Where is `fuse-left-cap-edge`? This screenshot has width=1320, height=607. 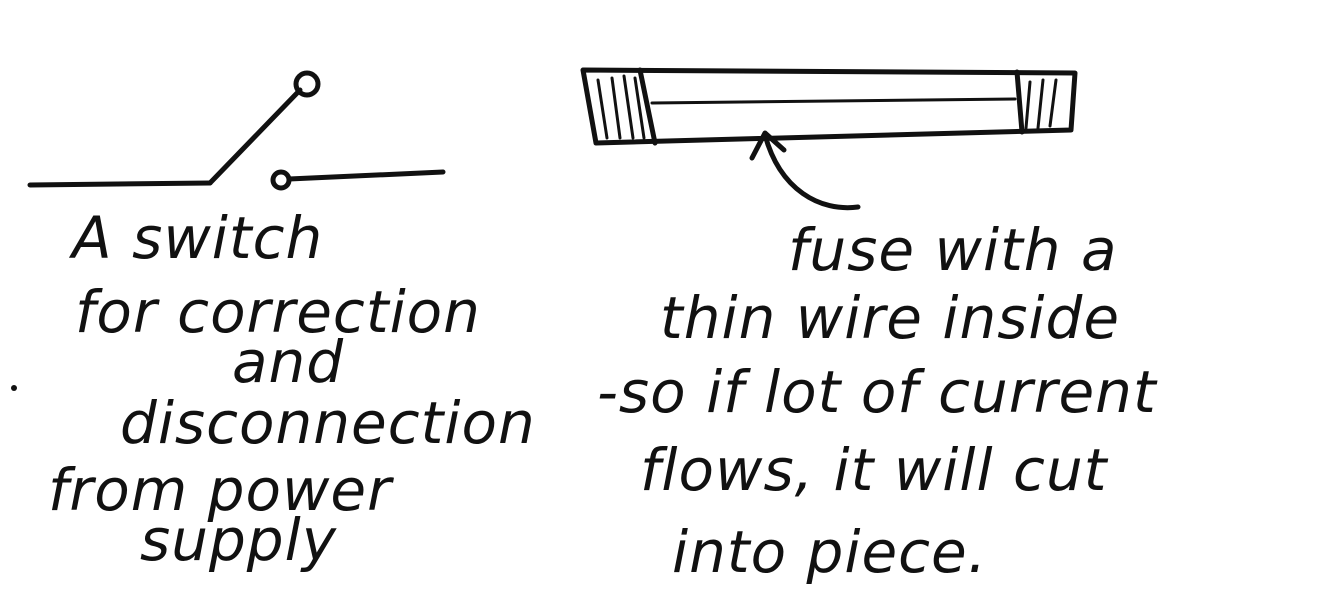
fuse-left-cap-edge is located at coordinates (647, 106).